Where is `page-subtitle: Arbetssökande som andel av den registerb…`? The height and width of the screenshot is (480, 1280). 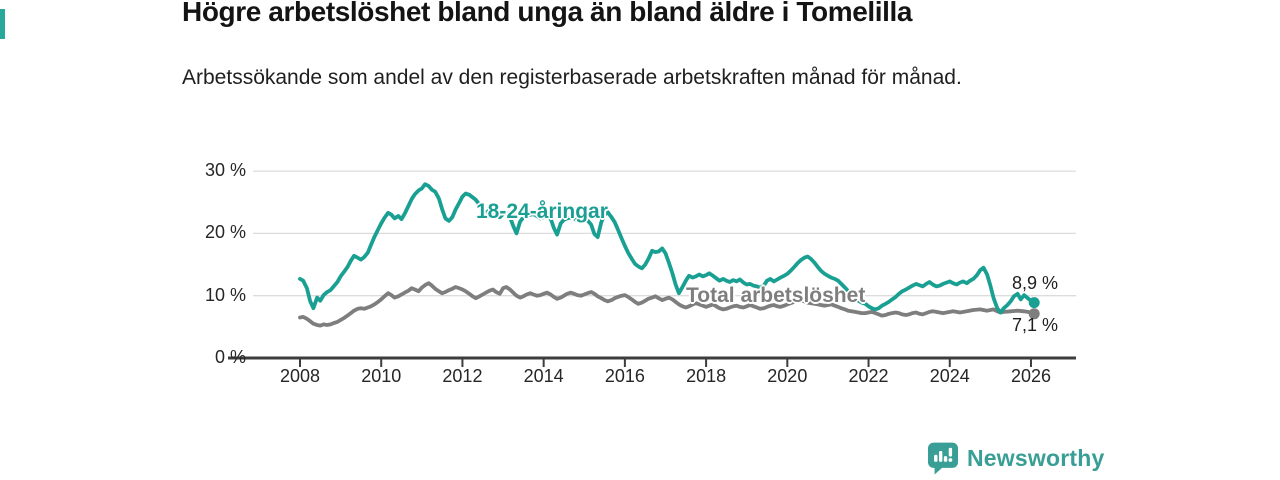 page-subtitle: Arbetssökande som andel av den registerb… is located at coordinates (572, 77).